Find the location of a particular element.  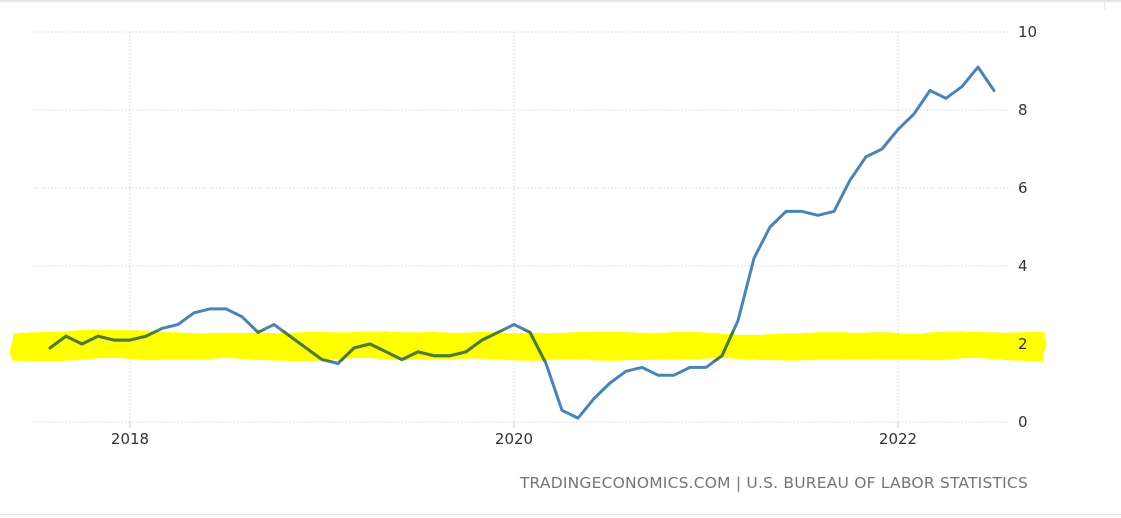

y-tick-label: 8 is located at coordinates (1023, 110).